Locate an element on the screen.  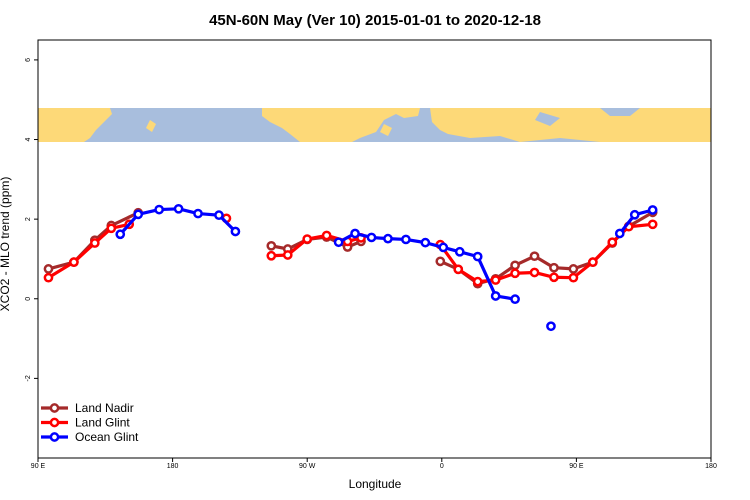
legend-marker-land-glint is located at coordinates (54, 422).